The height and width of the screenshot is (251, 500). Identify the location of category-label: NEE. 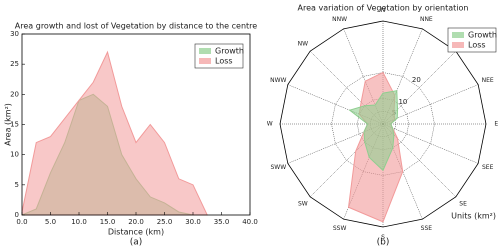
(488, 80).